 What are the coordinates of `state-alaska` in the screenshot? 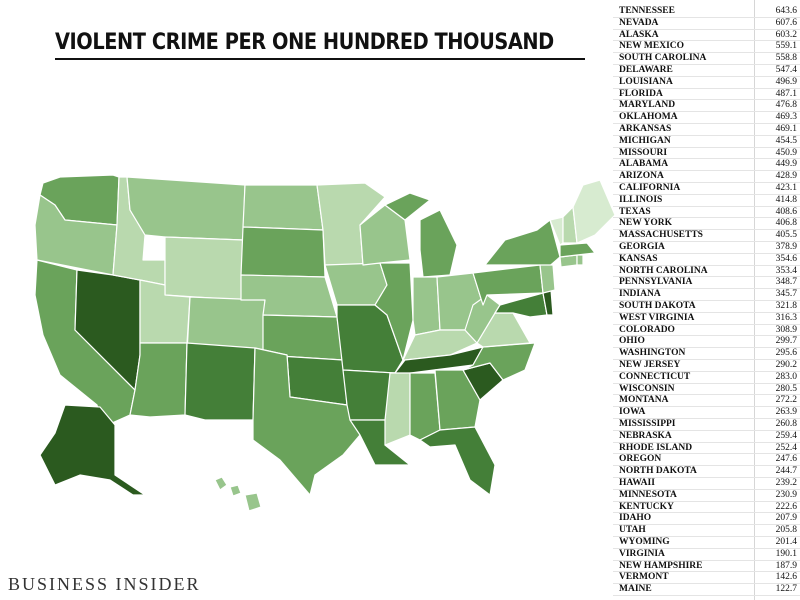 It's located at (92, 450).